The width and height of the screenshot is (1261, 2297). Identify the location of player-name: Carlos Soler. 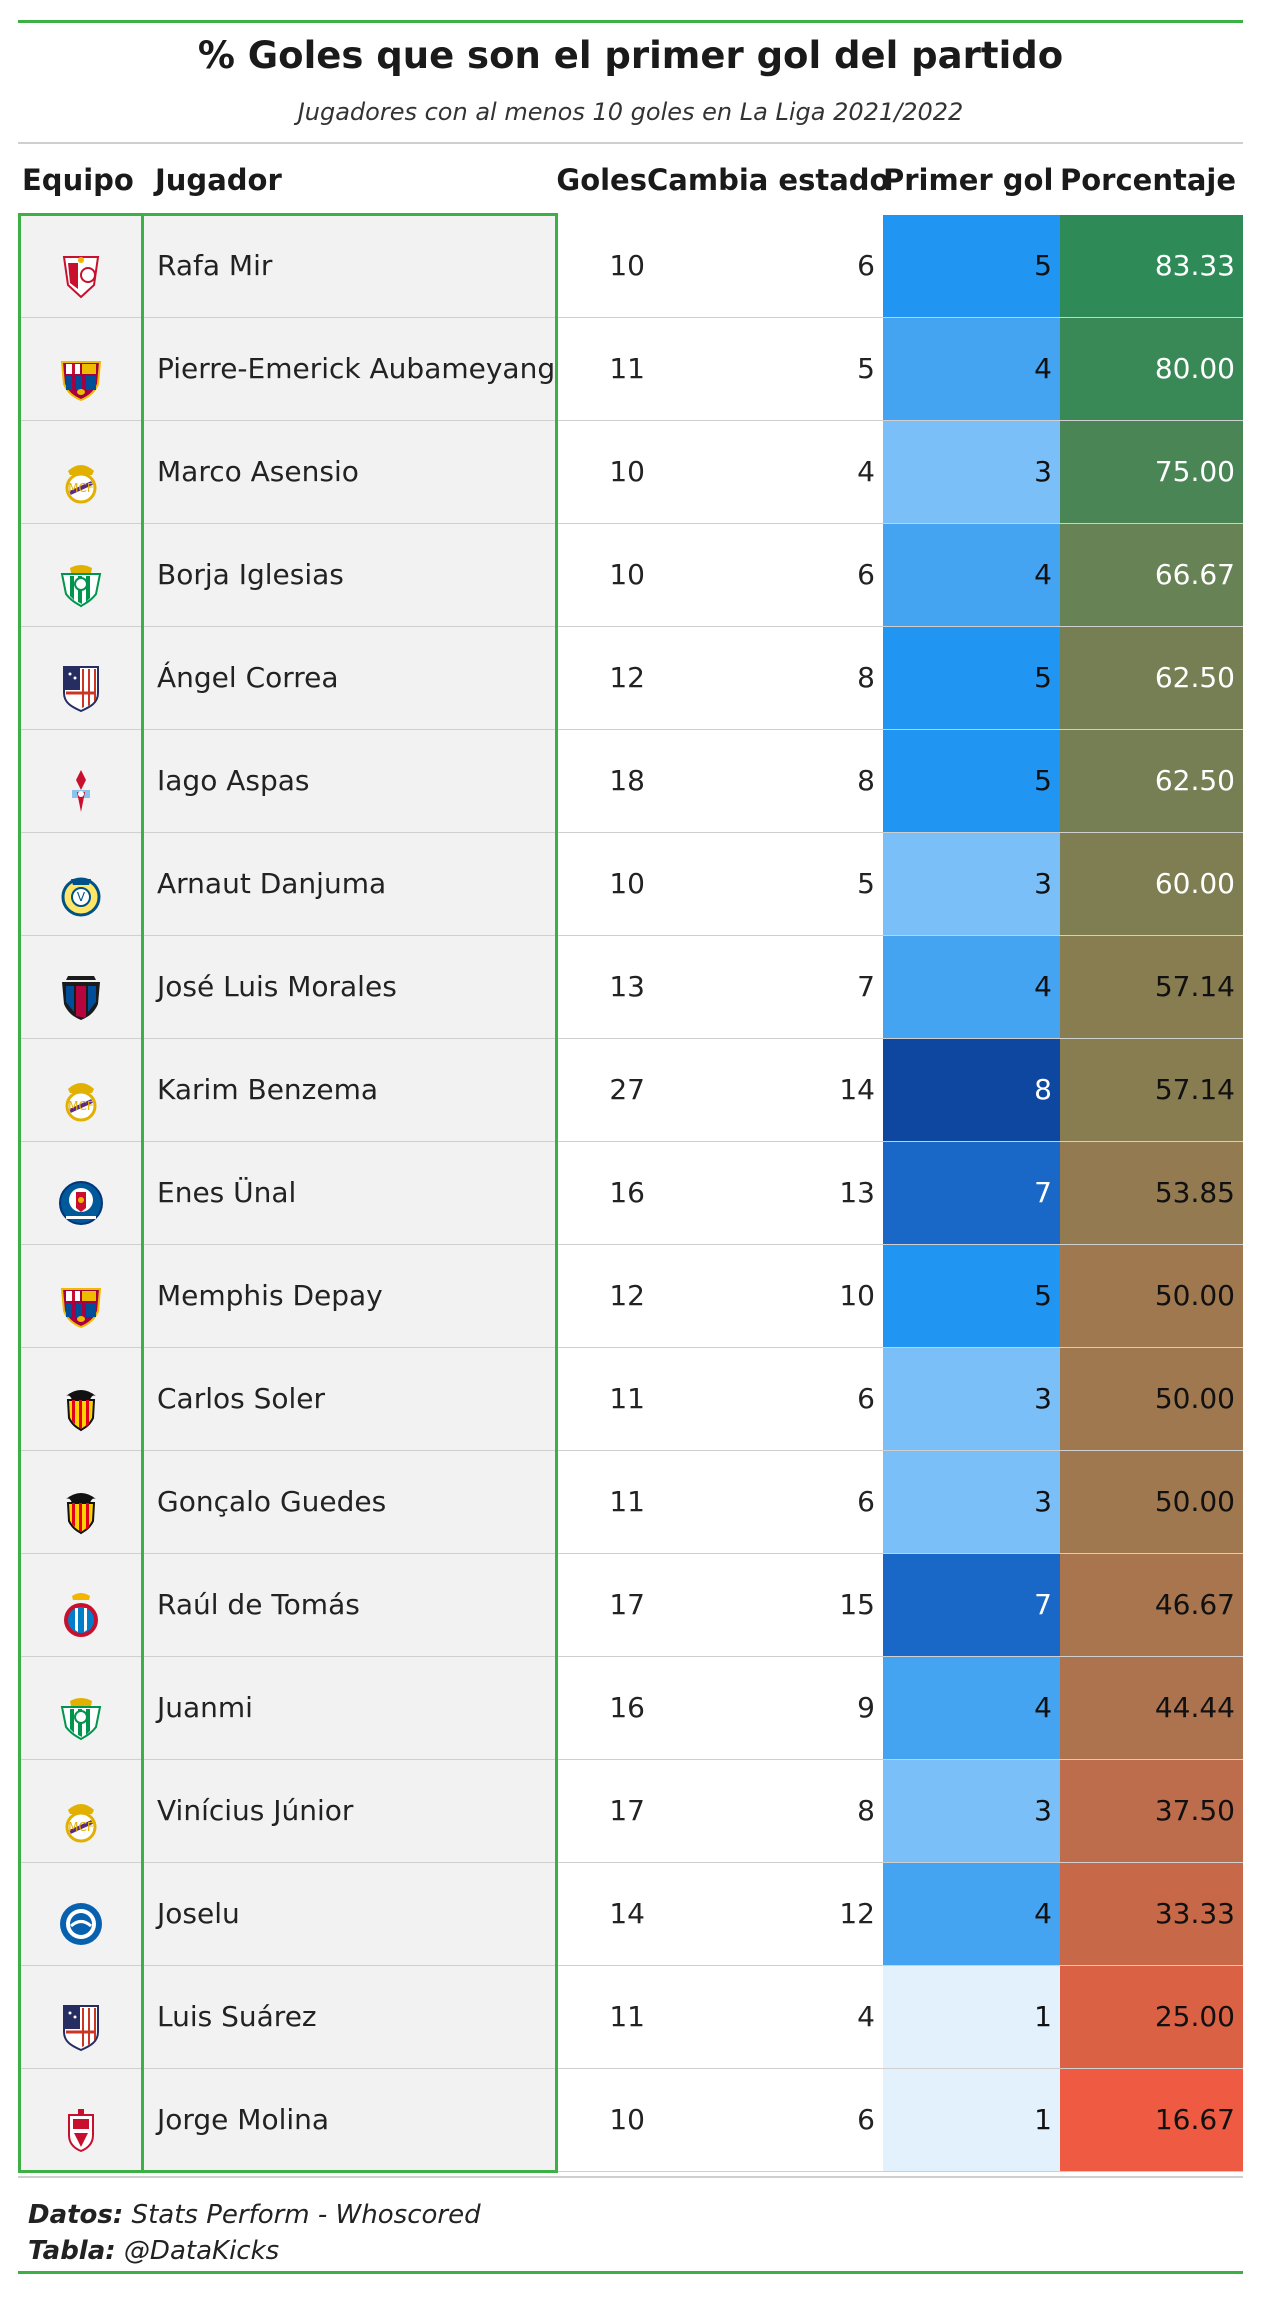
(350, 1399).